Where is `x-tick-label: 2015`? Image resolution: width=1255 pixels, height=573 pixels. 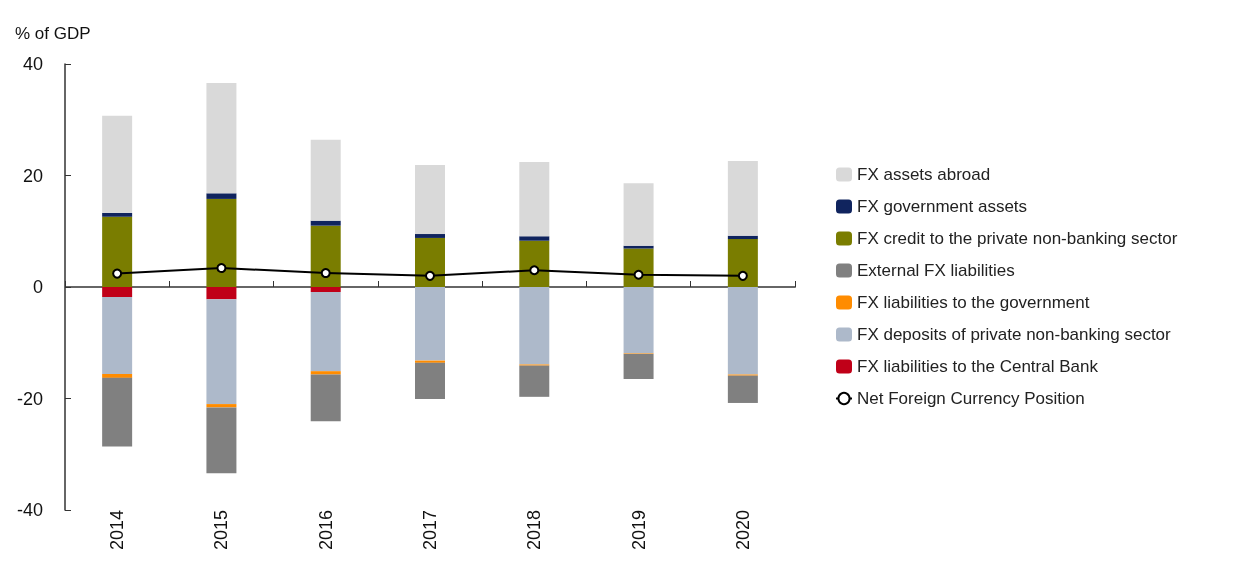 x-tick-label: 2015 is located at coordinates (221, 530).